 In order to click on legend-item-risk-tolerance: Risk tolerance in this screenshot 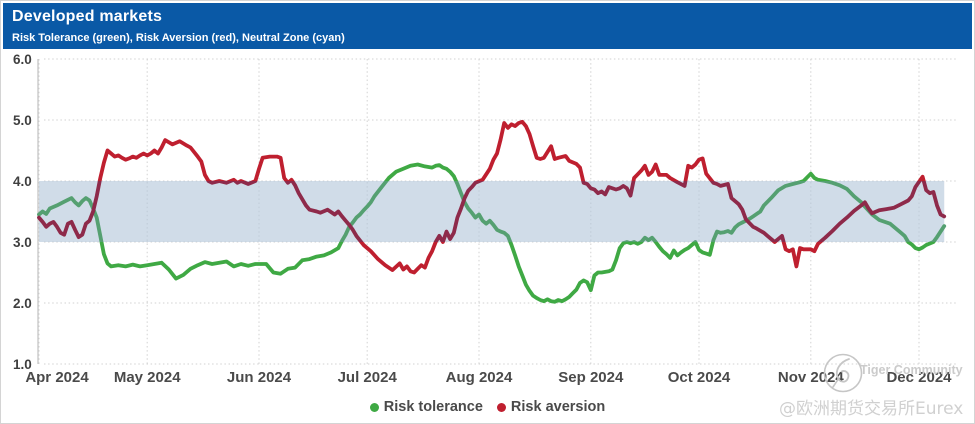, I will do `click(426, 407)`.